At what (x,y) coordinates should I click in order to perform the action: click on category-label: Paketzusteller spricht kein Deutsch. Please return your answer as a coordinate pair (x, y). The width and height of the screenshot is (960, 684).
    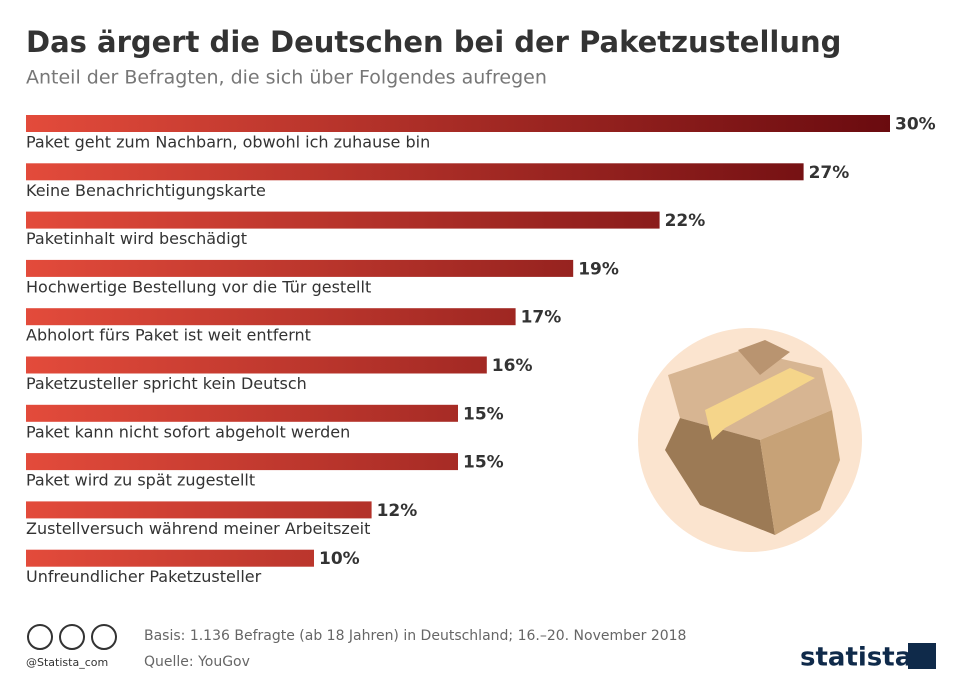
    Looking at the image, I should click on (166, 383).